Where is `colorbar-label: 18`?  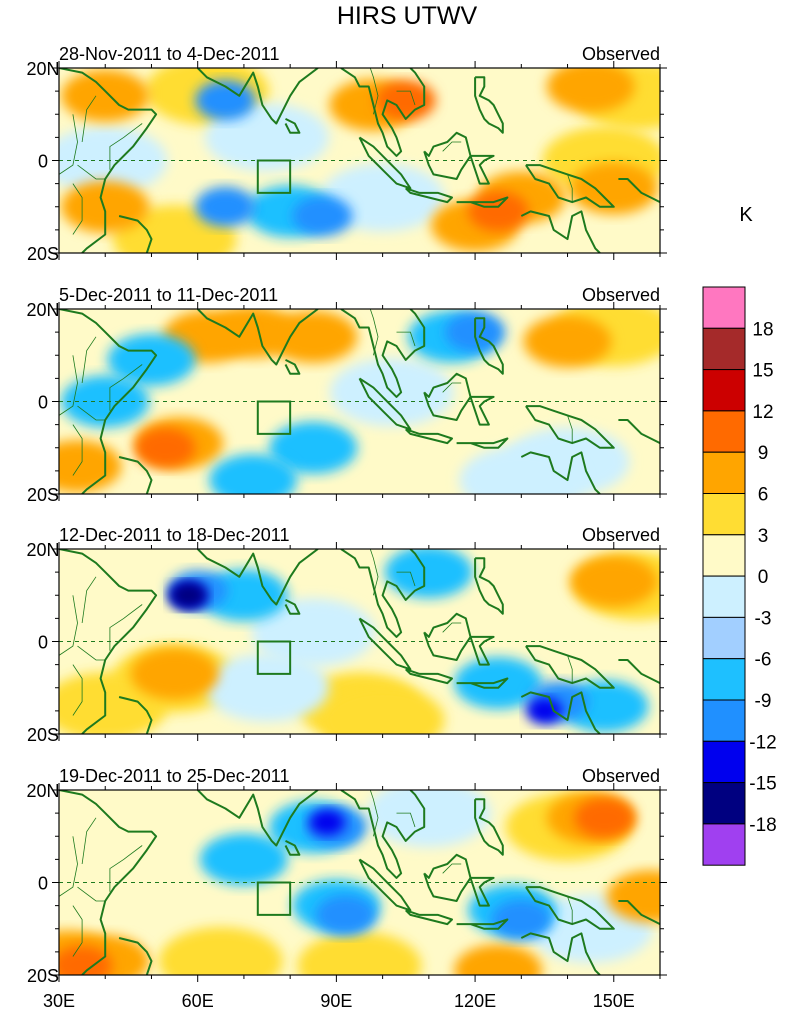 colorbar-label: 18 is located at coordinates (762, 329).